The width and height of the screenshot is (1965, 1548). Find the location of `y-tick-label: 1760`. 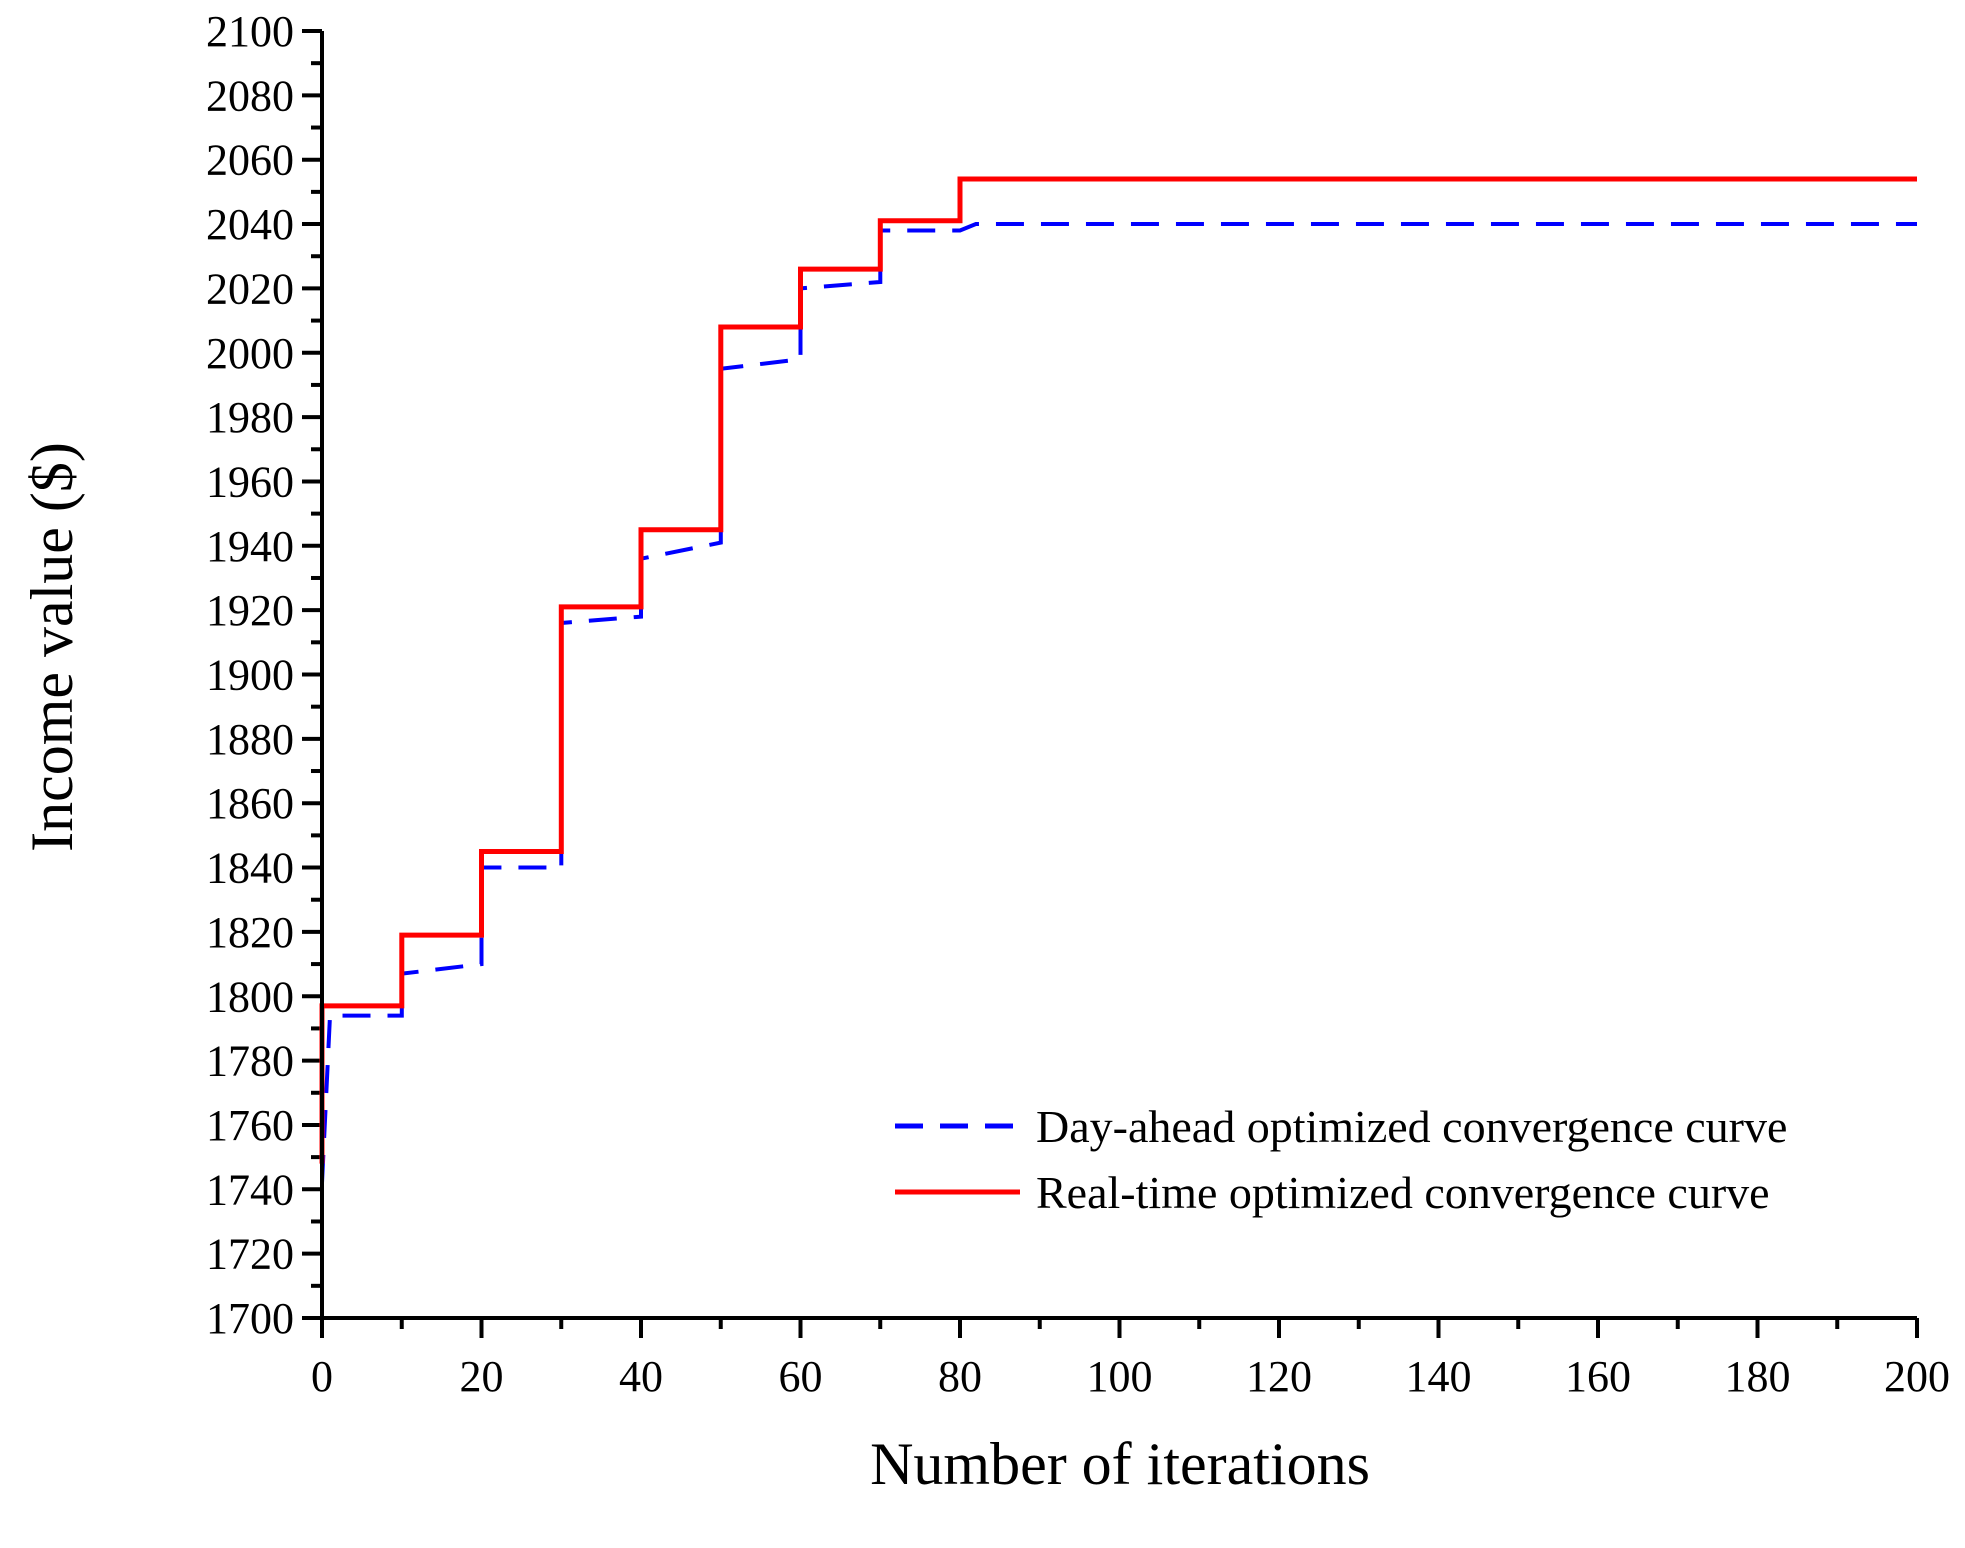

y-tick-label: 1760 is located at coordinates (250, 1125).